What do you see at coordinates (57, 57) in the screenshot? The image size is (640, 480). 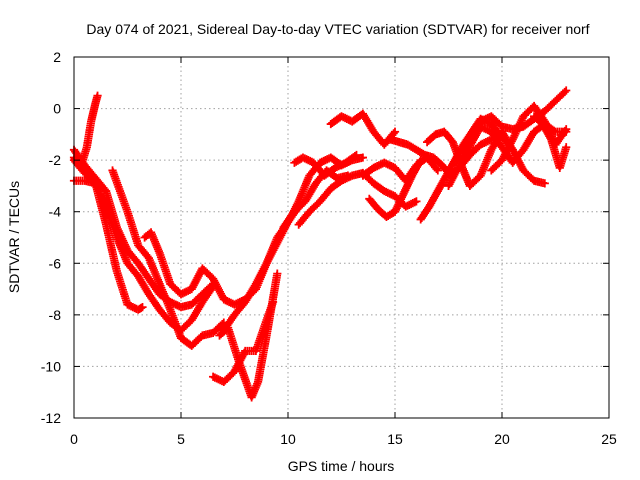 I see `y-tick-label: 2` at bounding box center [57, 57].